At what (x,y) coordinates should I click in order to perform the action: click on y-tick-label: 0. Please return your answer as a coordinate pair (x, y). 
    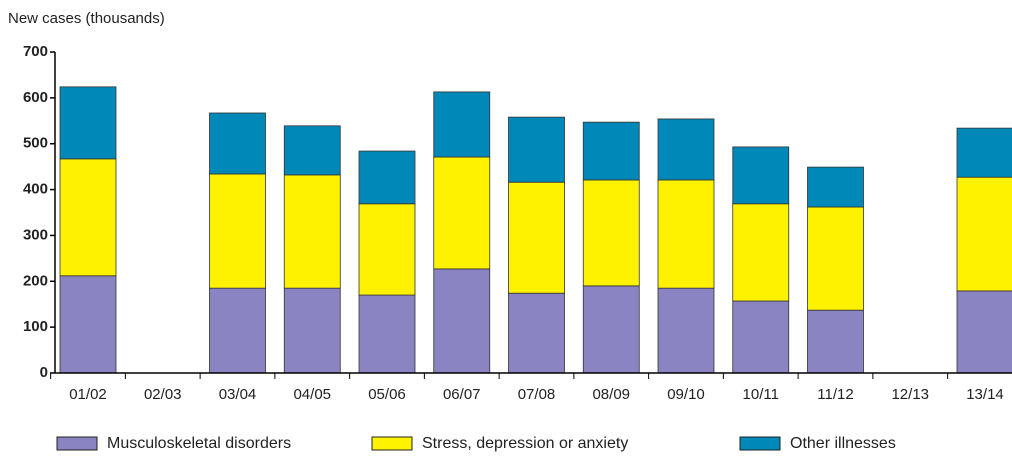
    Looking at the image, I should click on (44, 372).